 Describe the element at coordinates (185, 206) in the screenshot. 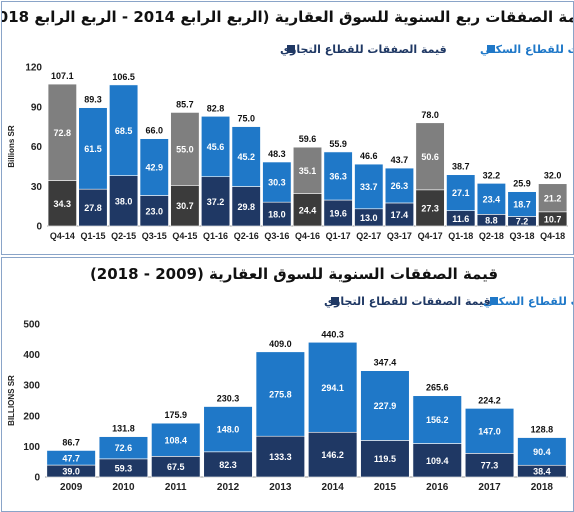

I see `segment-value-label: 30.7` at that location.